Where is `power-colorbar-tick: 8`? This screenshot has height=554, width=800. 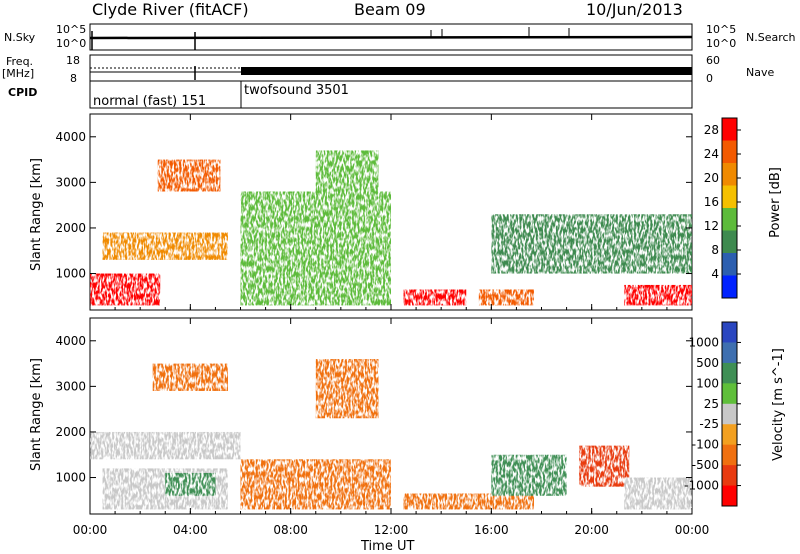 power-colorbar-tick: 8 is located at coordinates (715, 250).